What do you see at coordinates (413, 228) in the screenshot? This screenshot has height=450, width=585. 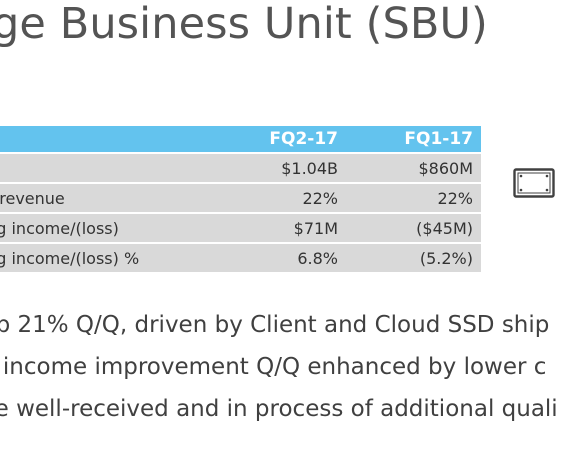 I see `cell-fq1-value: ($45M)` at bounding box center [413, 228].